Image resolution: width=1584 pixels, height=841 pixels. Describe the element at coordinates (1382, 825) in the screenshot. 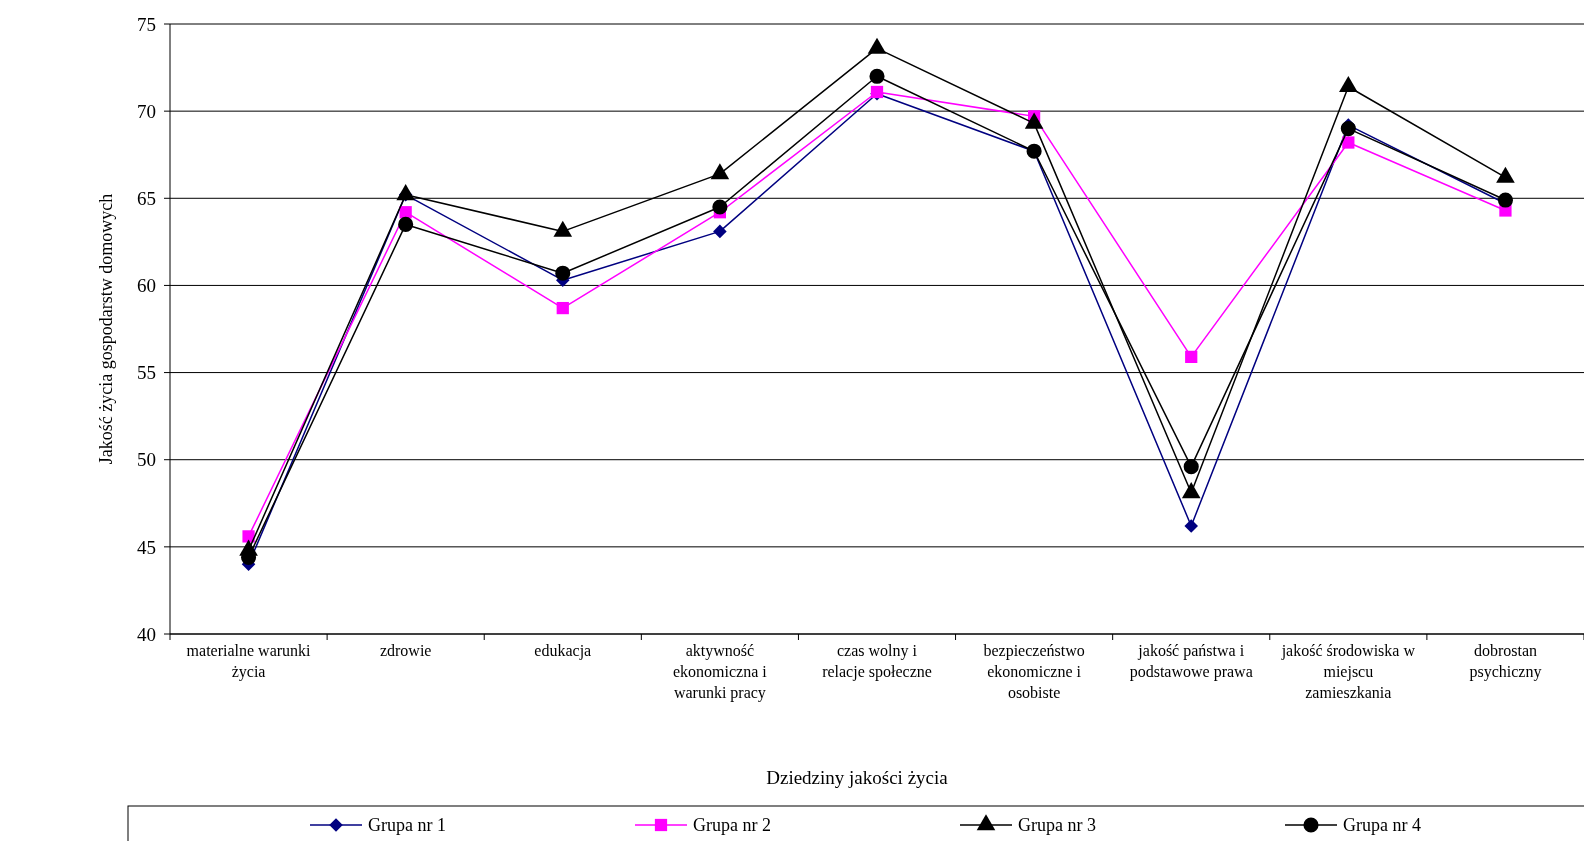

I see `legend-label: Grupa nr 4` at that location.